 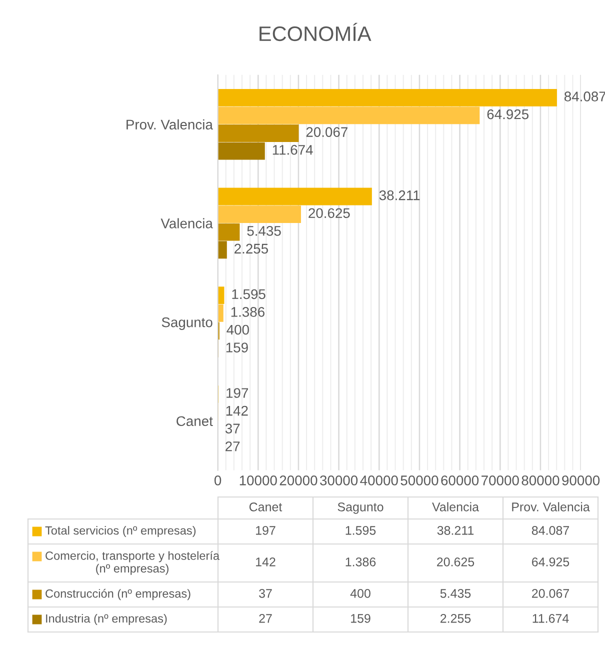 I want to click on data-label: 142, so click(x=237, y=411).